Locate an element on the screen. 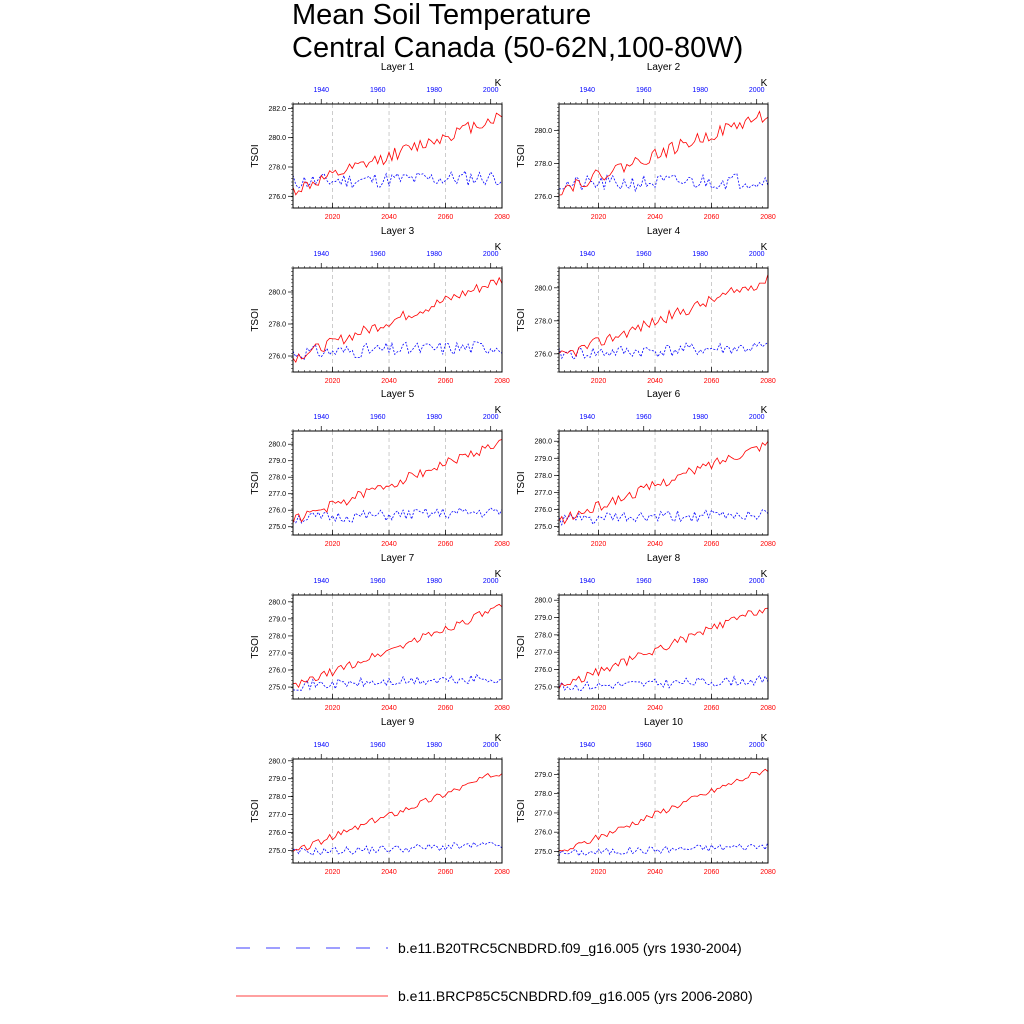 The width and height of the screenshot is (1024, 1024). y-tick-label: 277.0 is located at coordinates (277, 815).